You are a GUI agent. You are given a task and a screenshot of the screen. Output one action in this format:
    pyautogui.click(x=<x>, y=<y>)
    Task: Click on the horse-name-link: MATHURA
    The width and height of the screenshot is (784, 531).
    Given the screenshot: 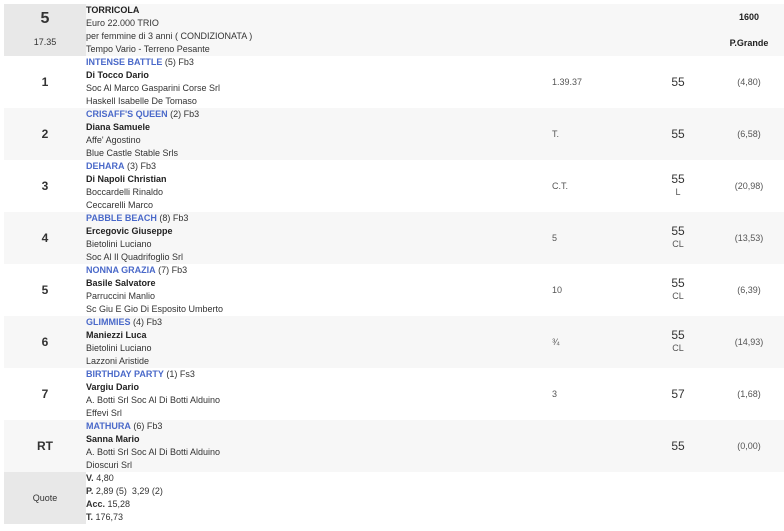 What is the action you would take?
    pyautogui.click(x=108, y=426)
    